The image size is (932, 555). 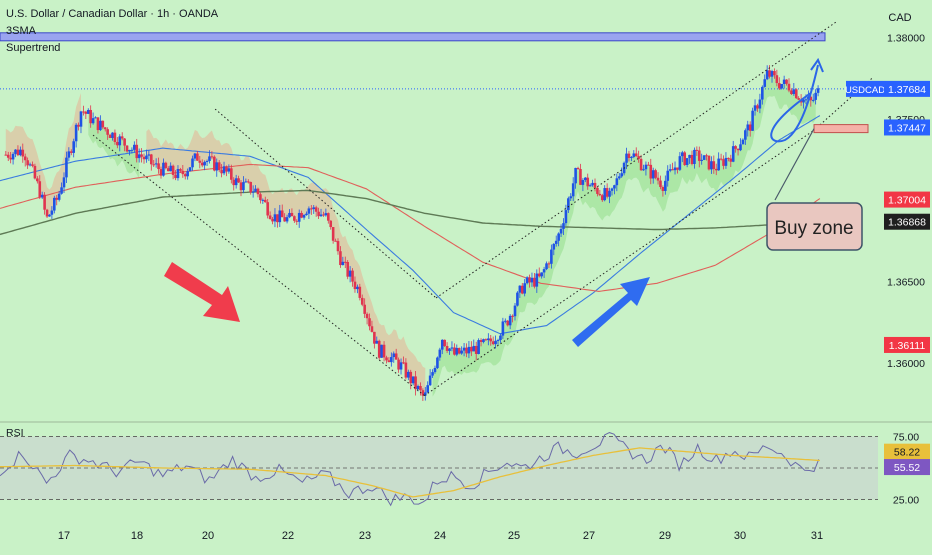 What do you see at coordinates (611, 312) in the screenshot?
I see `bullish-arrow` at bounding box center [611, 312].